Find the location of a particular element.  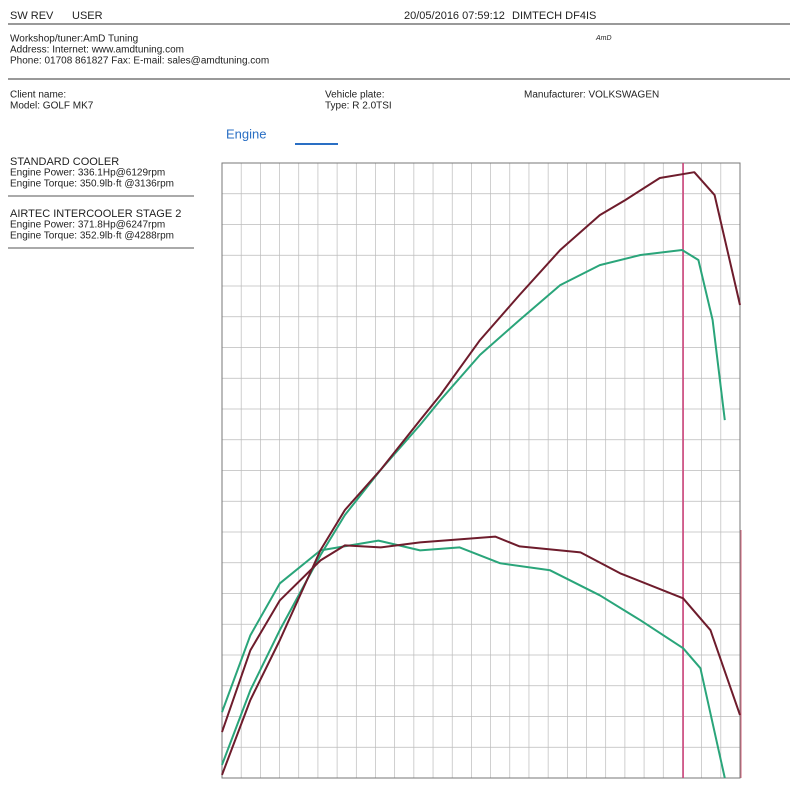

vehicle-plate: Vehicle plate: is located at coordinates (355, 95).